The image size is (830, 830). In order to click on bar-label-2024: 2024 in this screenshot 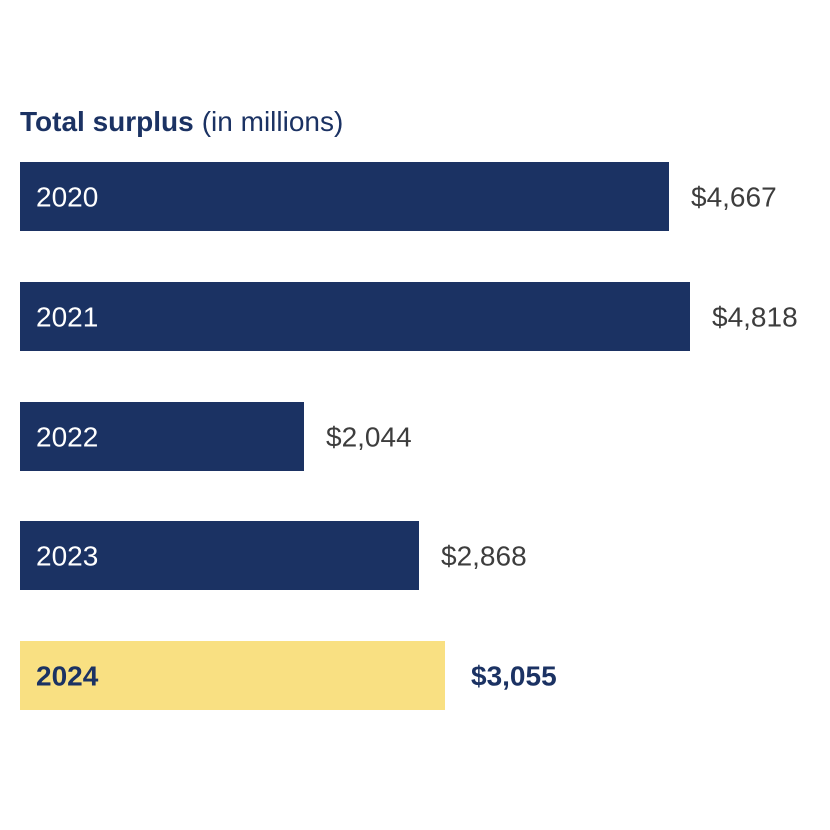, I will do `click(67, 676)`.